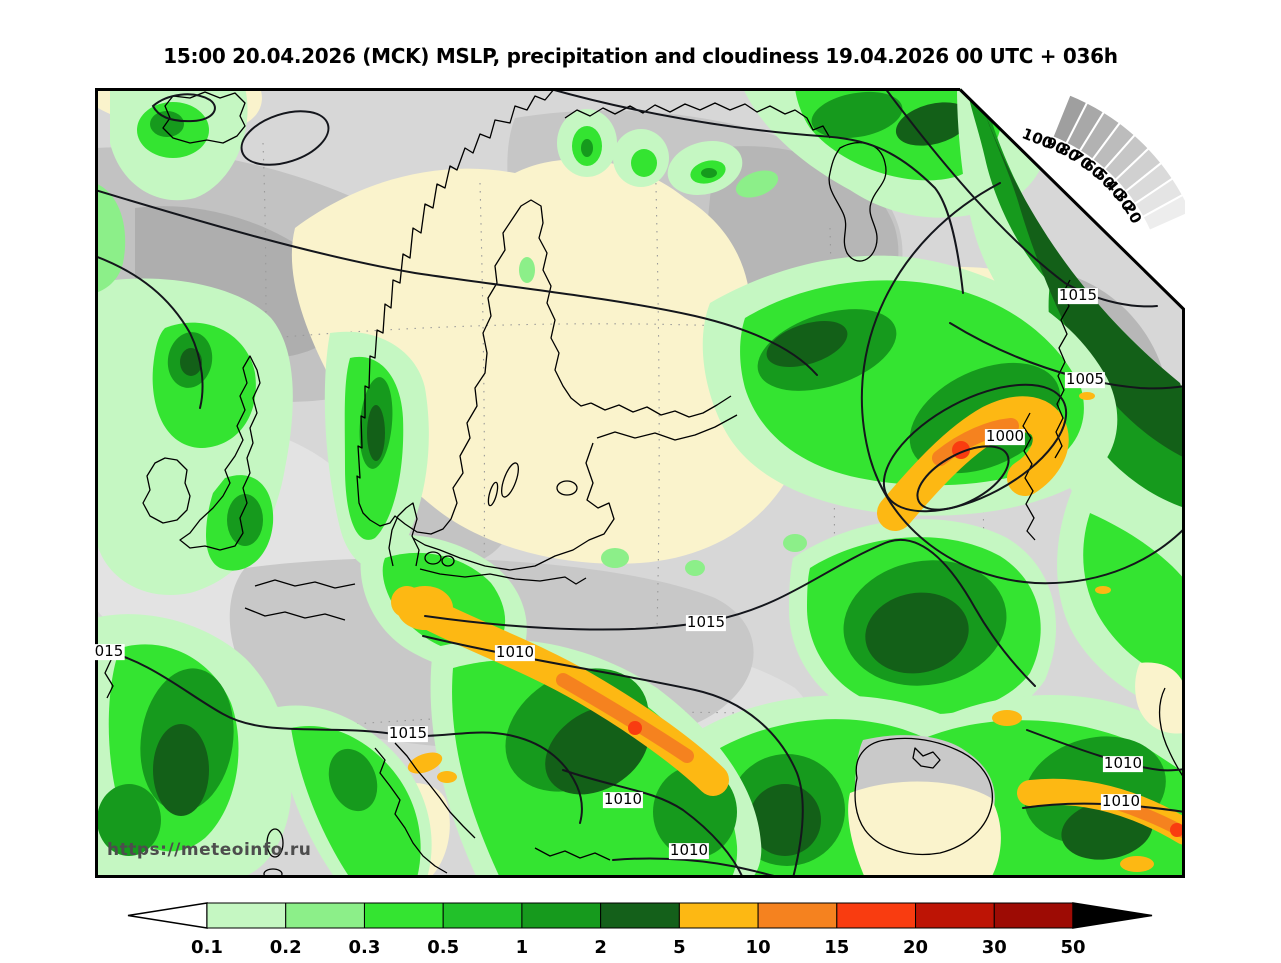 The width and height of the screenshot is (1281, 963). What do you see at coordinates (640, 929) in the screenshot?
I see `precipitation-colorbar: 0.1 0.2 0.3 0.5 1 2 5 10 15 20 30 50` at bounding box center [640, 929].